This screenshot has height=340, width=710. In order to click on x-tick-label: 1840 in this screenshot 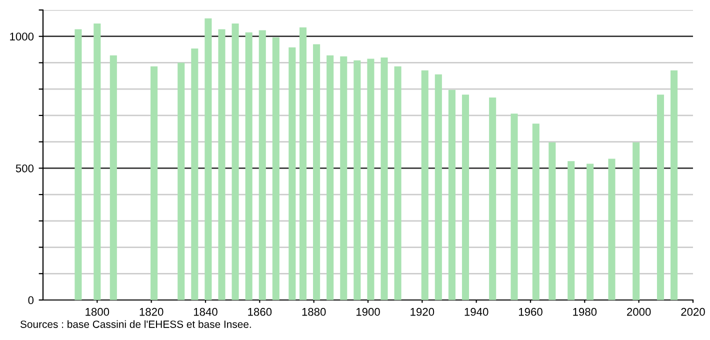, I will do `click(206, 312)`.